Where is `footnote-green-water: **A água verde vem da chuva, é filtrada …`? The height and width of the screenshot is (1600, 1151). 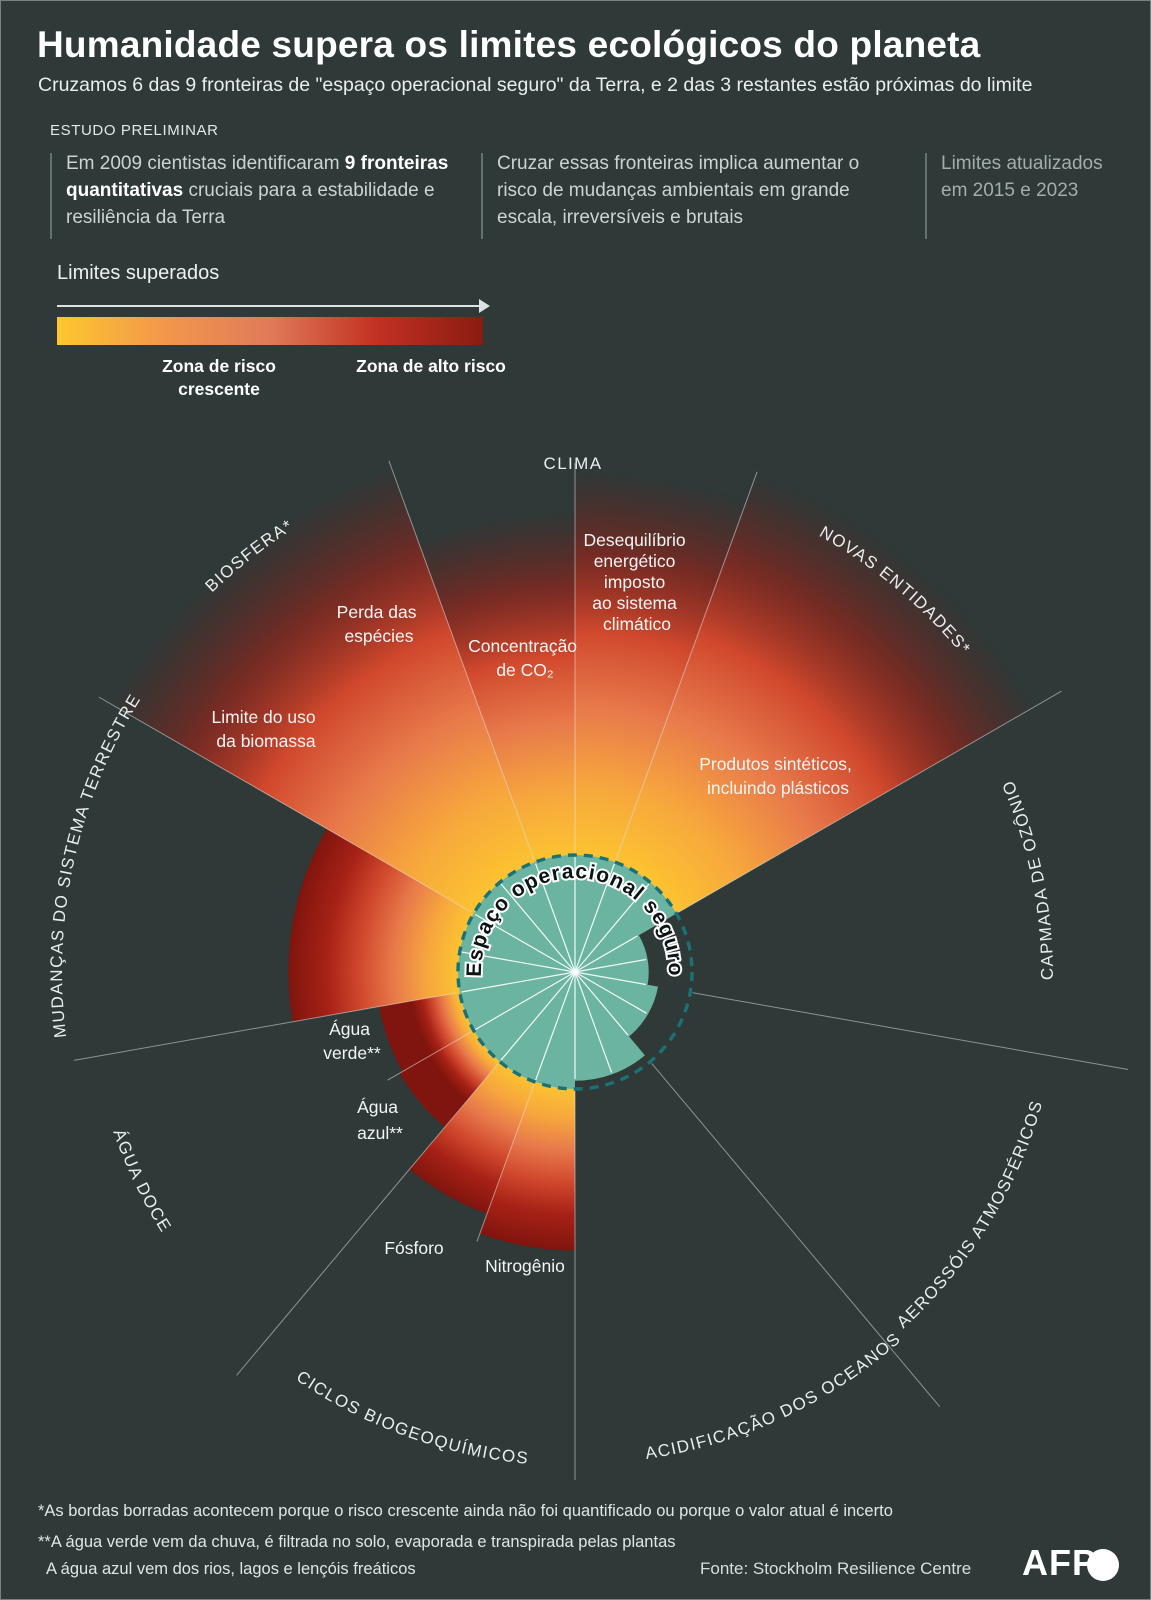
footnote-green-water: **A água verde vem da chuva, é filtrada … is located at coordinates (357, 1542).